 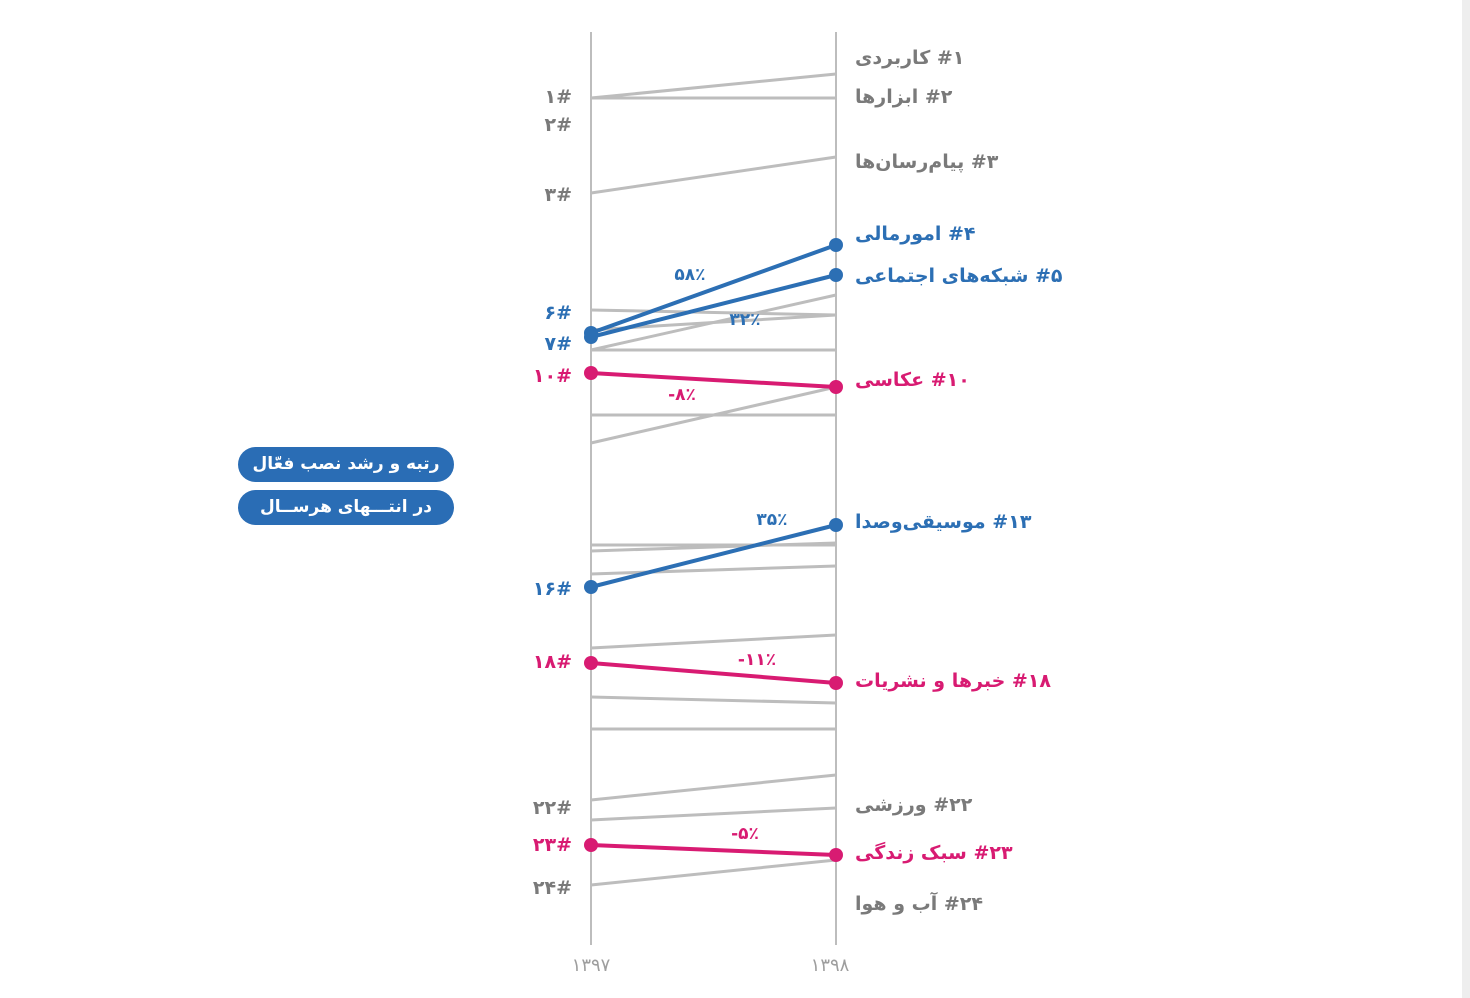 What do you see at coordinates (919, 904) in the screenshot?
I see `rank-label-1398: #۲۴ آب و هوا` at bounding box center [919, 904].